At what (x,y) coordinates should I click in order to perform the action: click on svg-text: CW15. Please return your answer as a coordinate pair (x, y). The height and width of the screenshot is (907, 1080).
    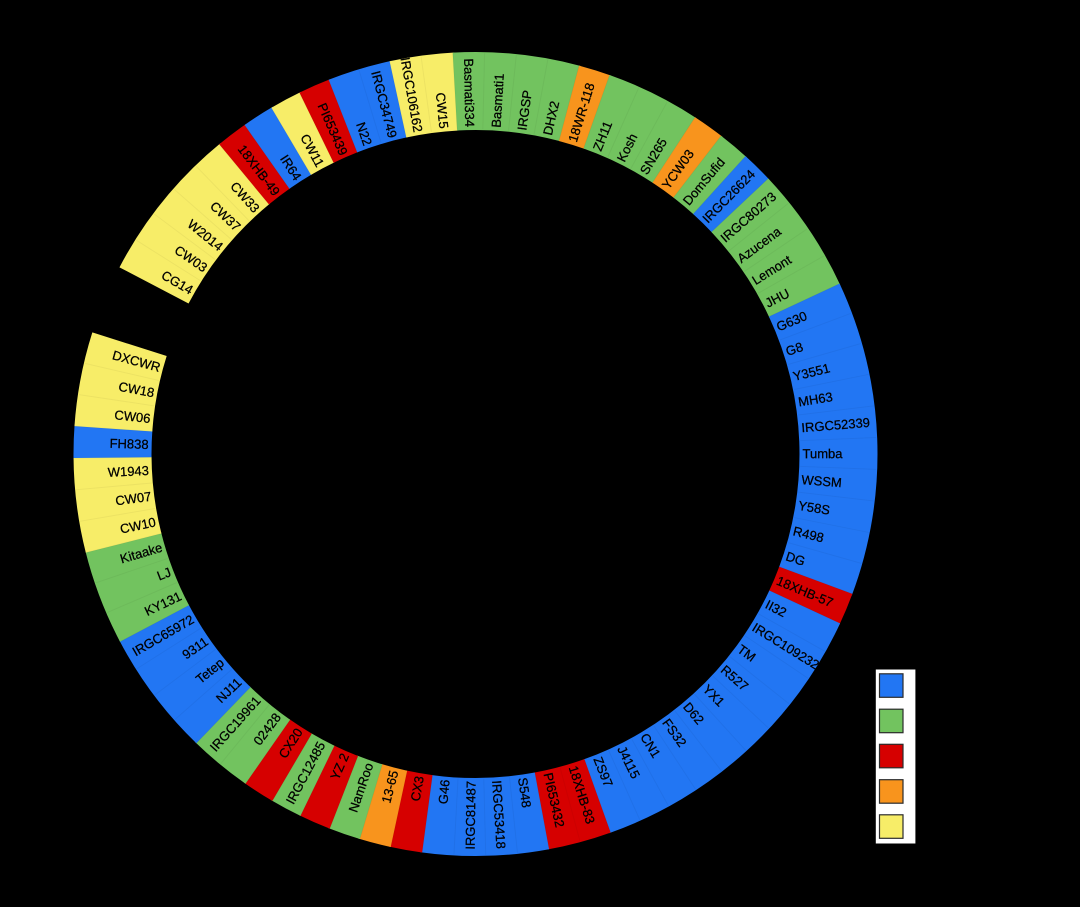
    Looking at the image, I should click on (442, 110).